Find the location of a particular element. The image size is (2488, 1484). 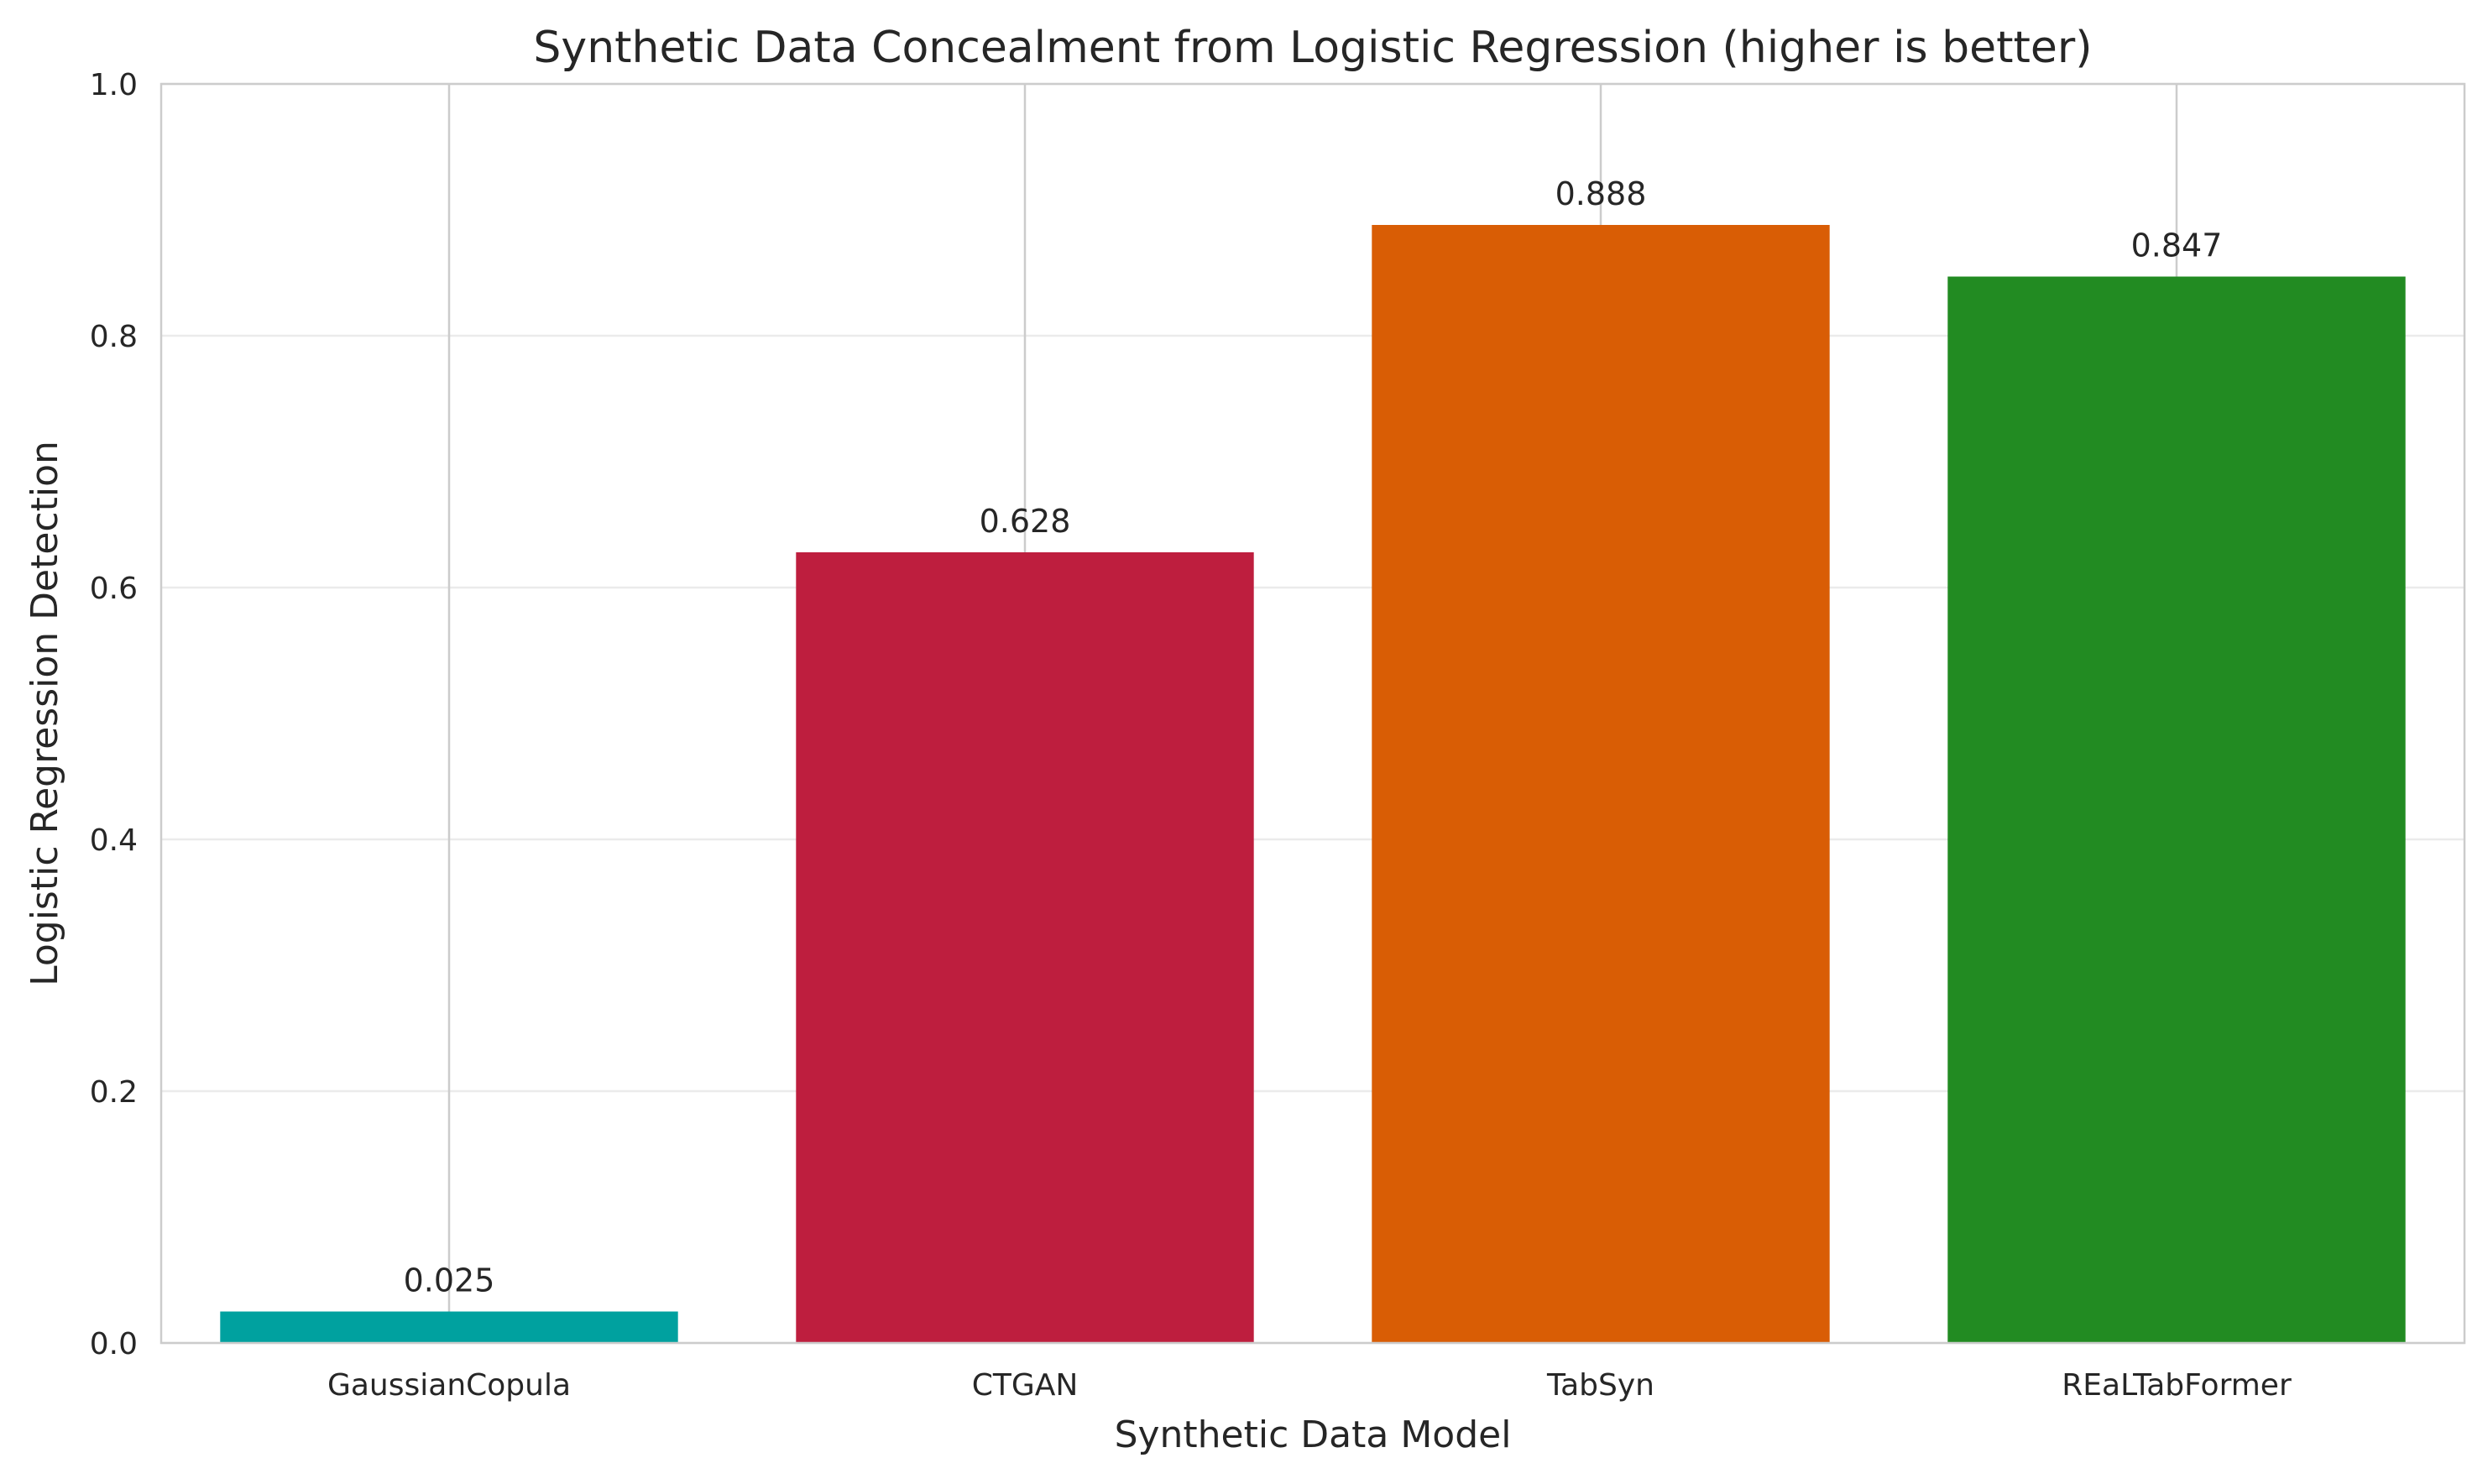

y-tick-label: 1.0 is located at coordinates (114, 85).